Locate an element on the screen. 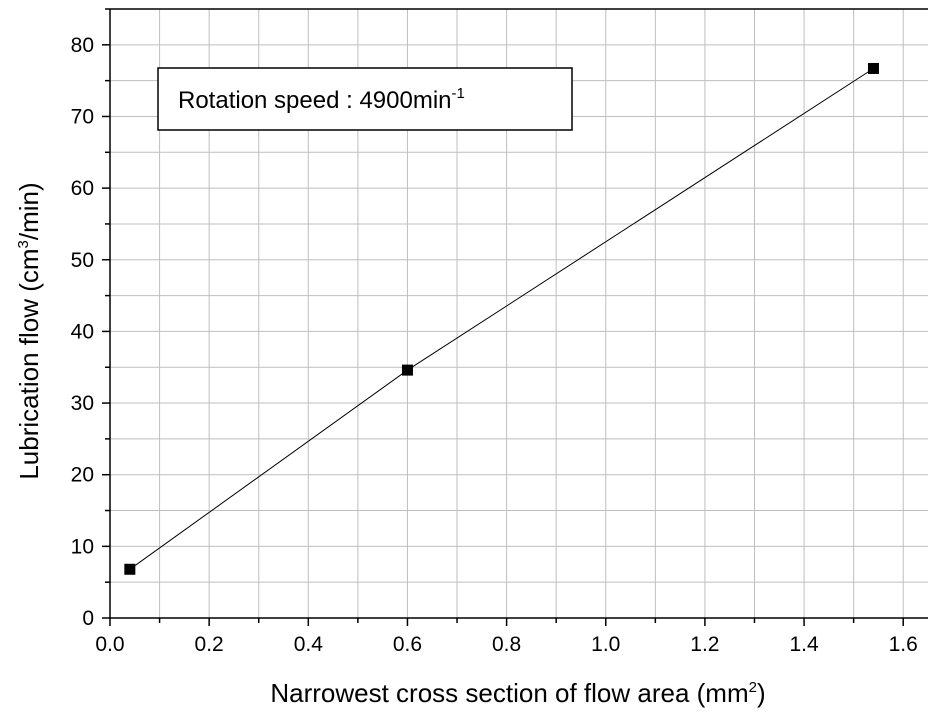  y-tick-label: 70 is located at coordinates (82, 116).